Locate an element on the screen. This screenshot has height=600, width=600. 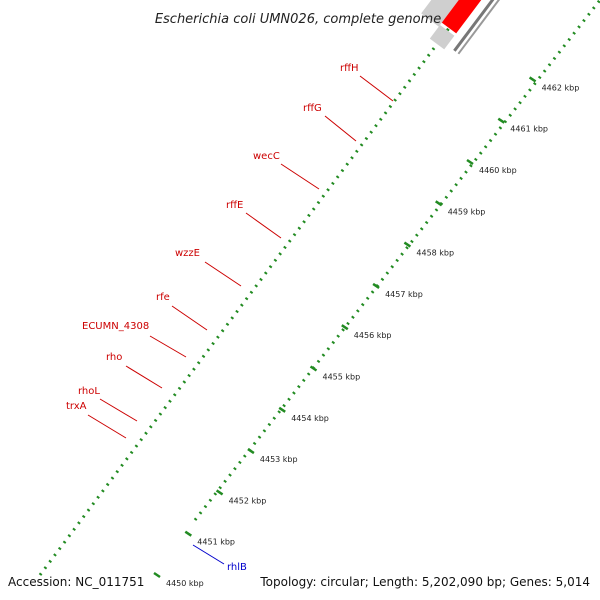
kbp-tick-label: 4453 kbp is located at coordinates (279, 459).